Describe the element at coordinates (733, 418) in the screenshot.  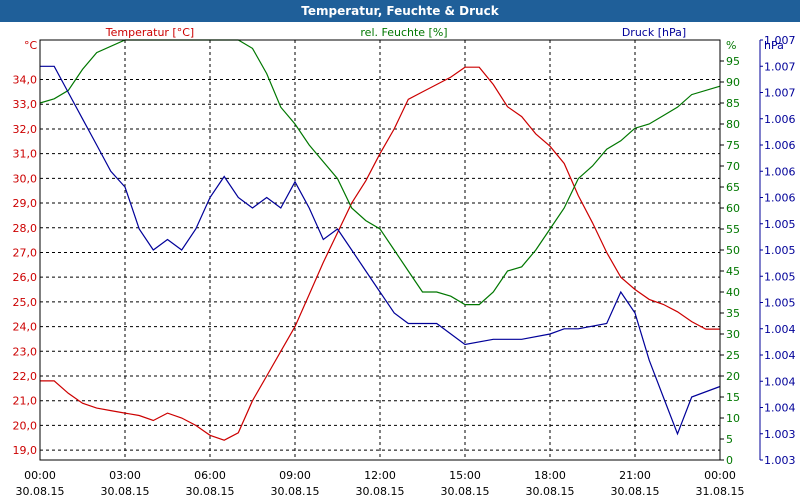
I see `y-tick-humidity: 10` at that location.